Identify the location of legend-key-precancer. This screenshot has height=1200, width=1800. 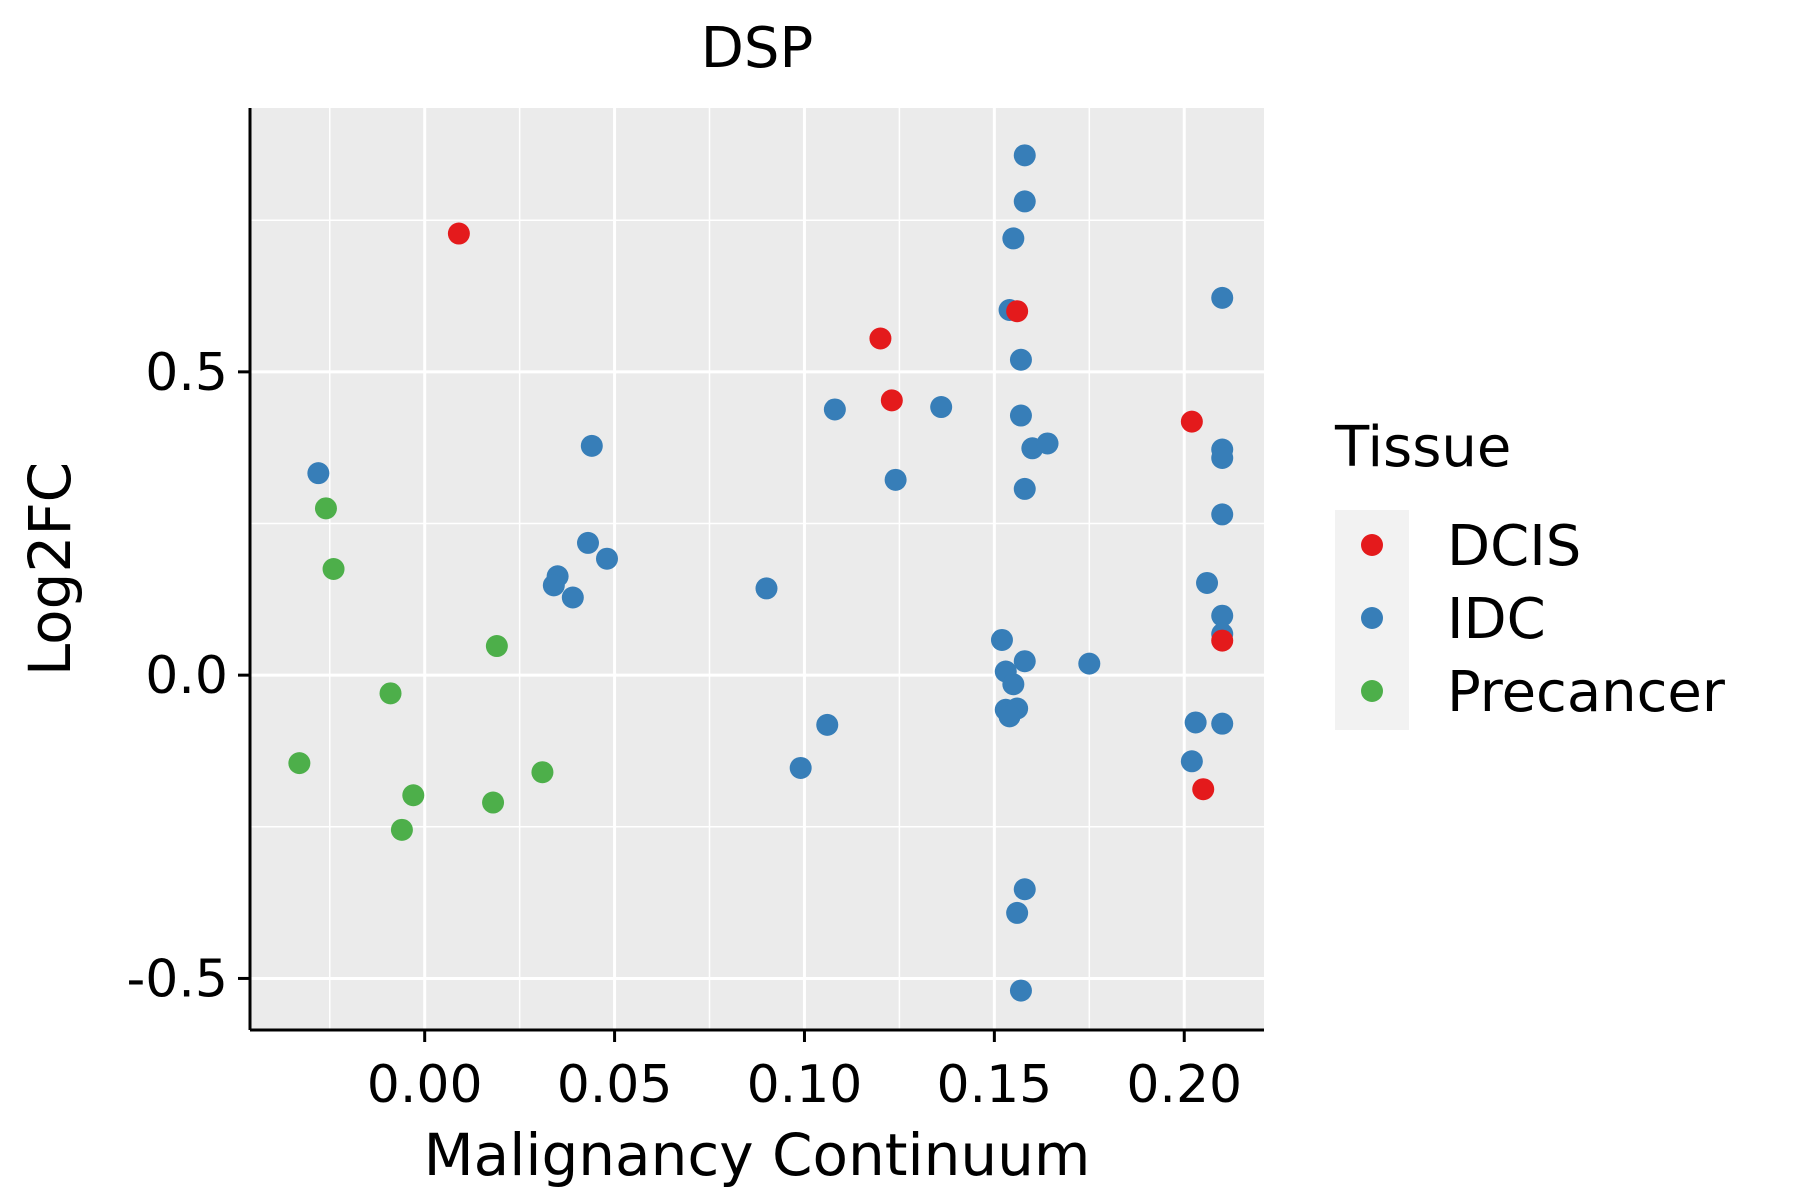
(1372, 691).